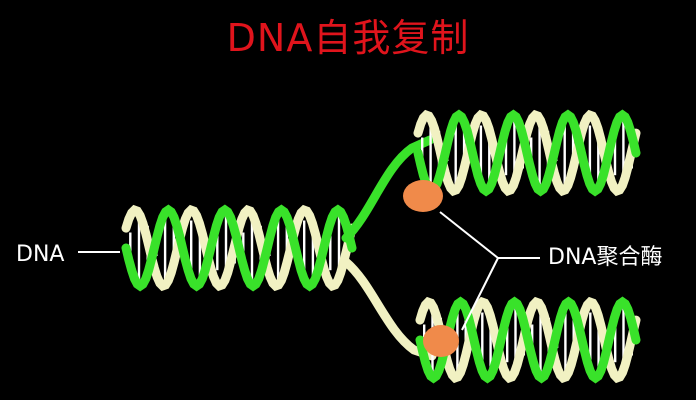 The width and height of the screenshot is (696, 400). I want to click on replication-fork, so click(389, 248).